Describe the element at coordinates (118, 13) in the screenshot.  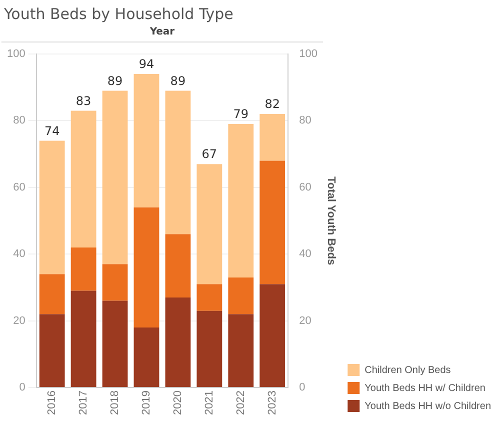
I see `chart-title: Youth Beds by Household Type` at that location.